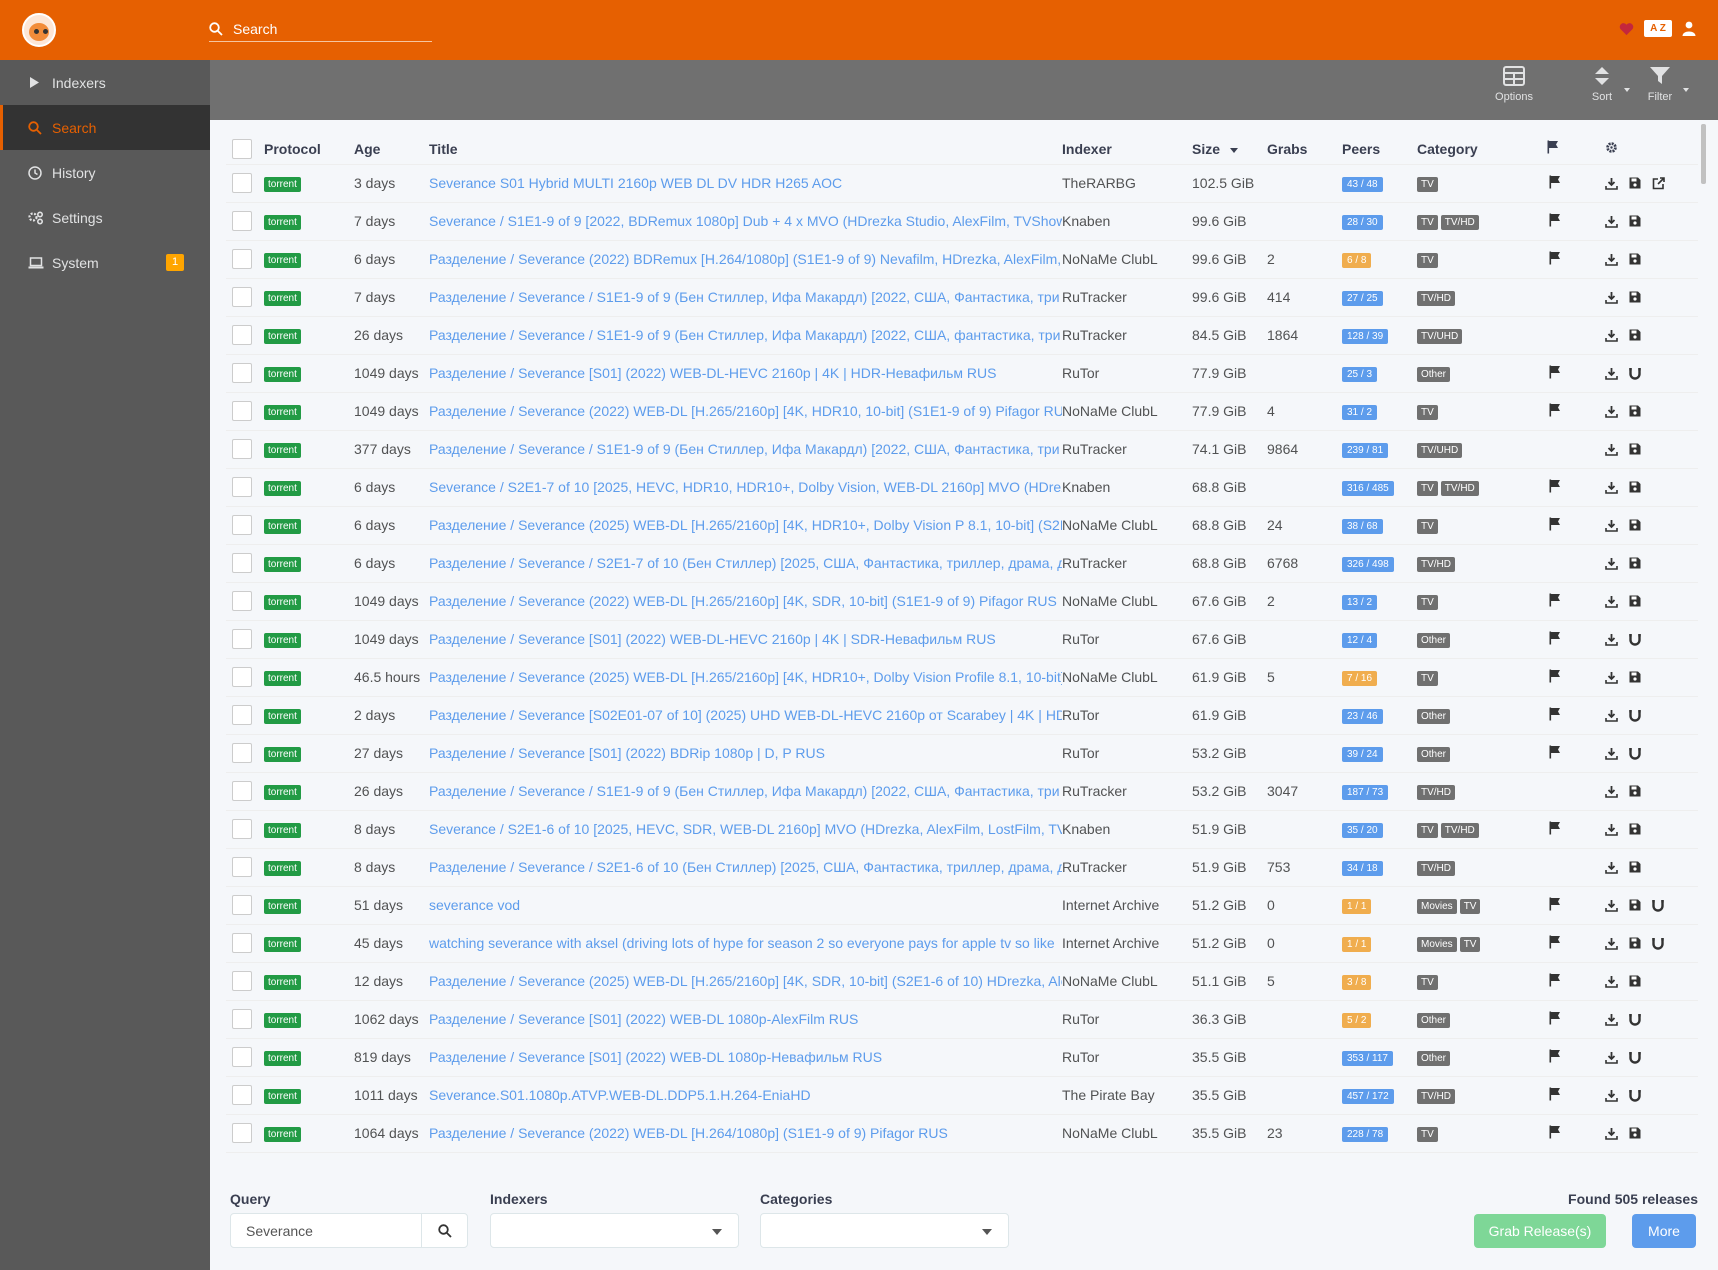 Image resolution: width=1718 pixels, height=1270 pixels. Describe the element at coordinates (1514, 84) in the screenshot. I see `options-button: Options` at that location.